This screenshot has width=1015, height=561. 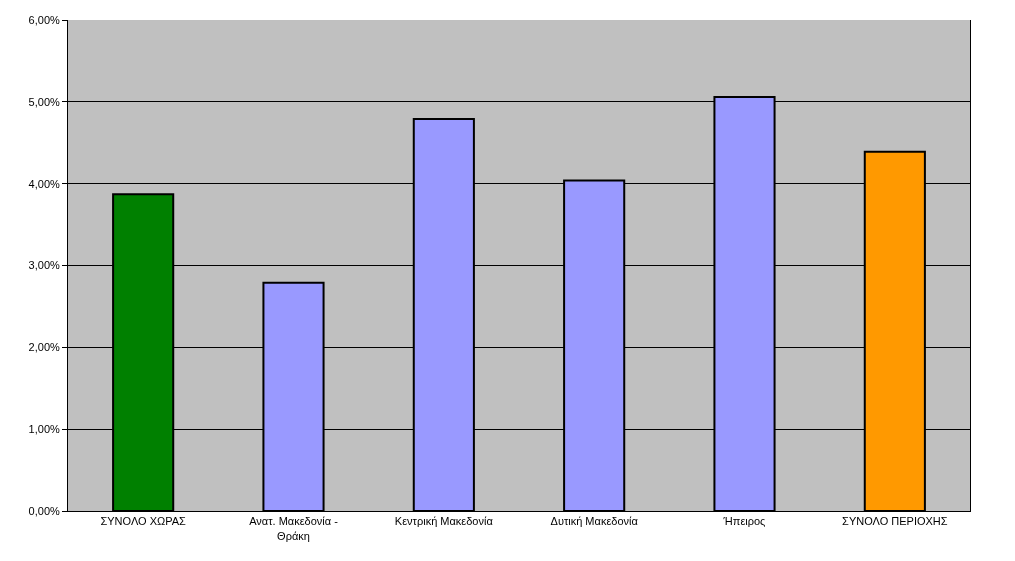 What do you see at coordinates (44, 183) in the screenshot?
I see `y-tick-label: 4,00%` at bounding box center [44, 183].